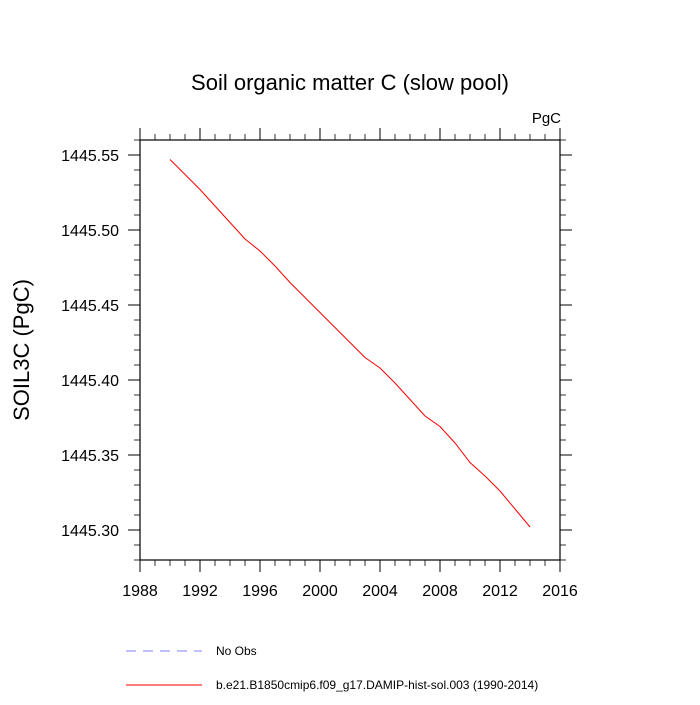  I want to click on x-tick-label: 1988, so click(140, 591).